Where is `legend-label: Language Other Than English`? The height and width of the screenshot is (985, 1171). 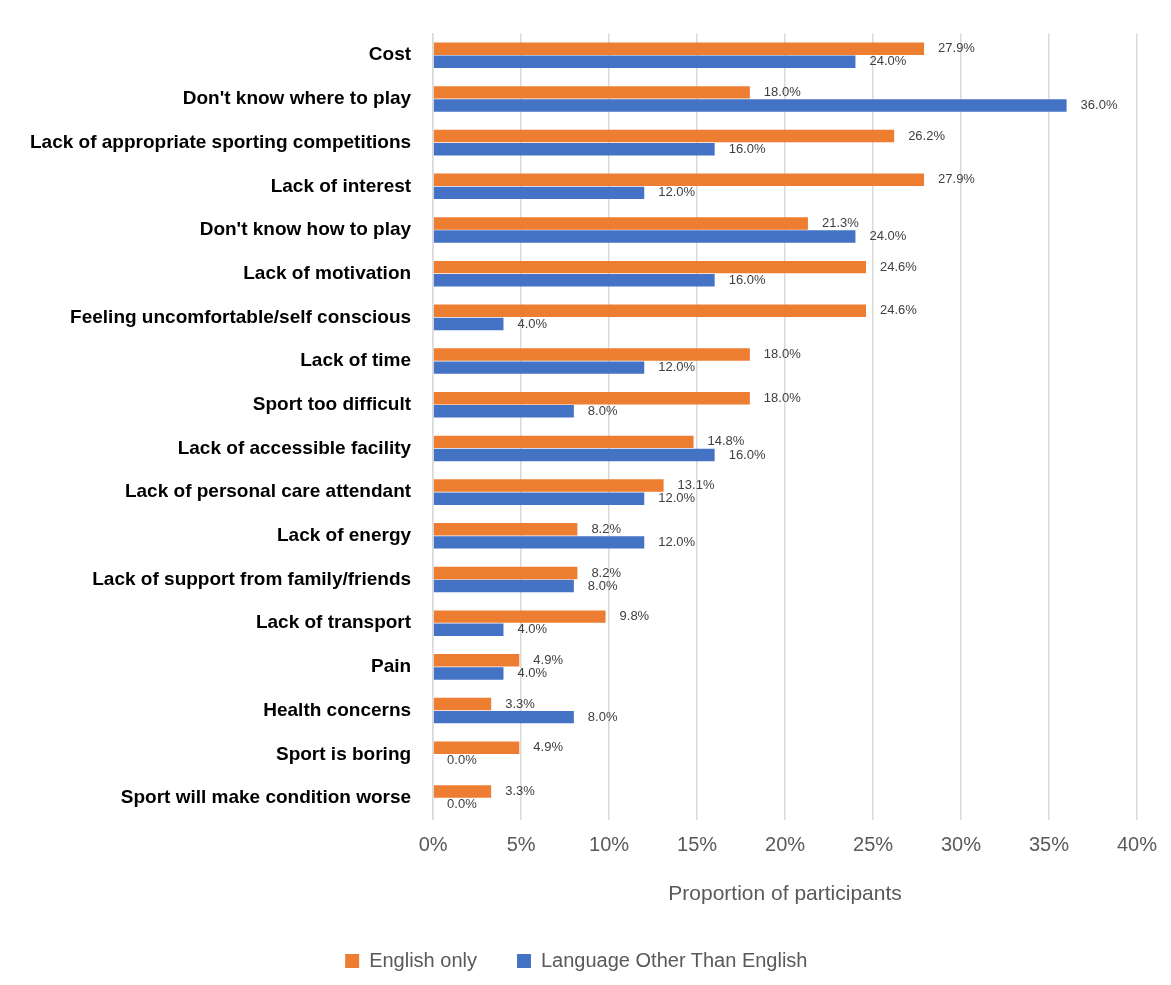
legend-label: Language Other Than English is located at coordinates (674, 959).